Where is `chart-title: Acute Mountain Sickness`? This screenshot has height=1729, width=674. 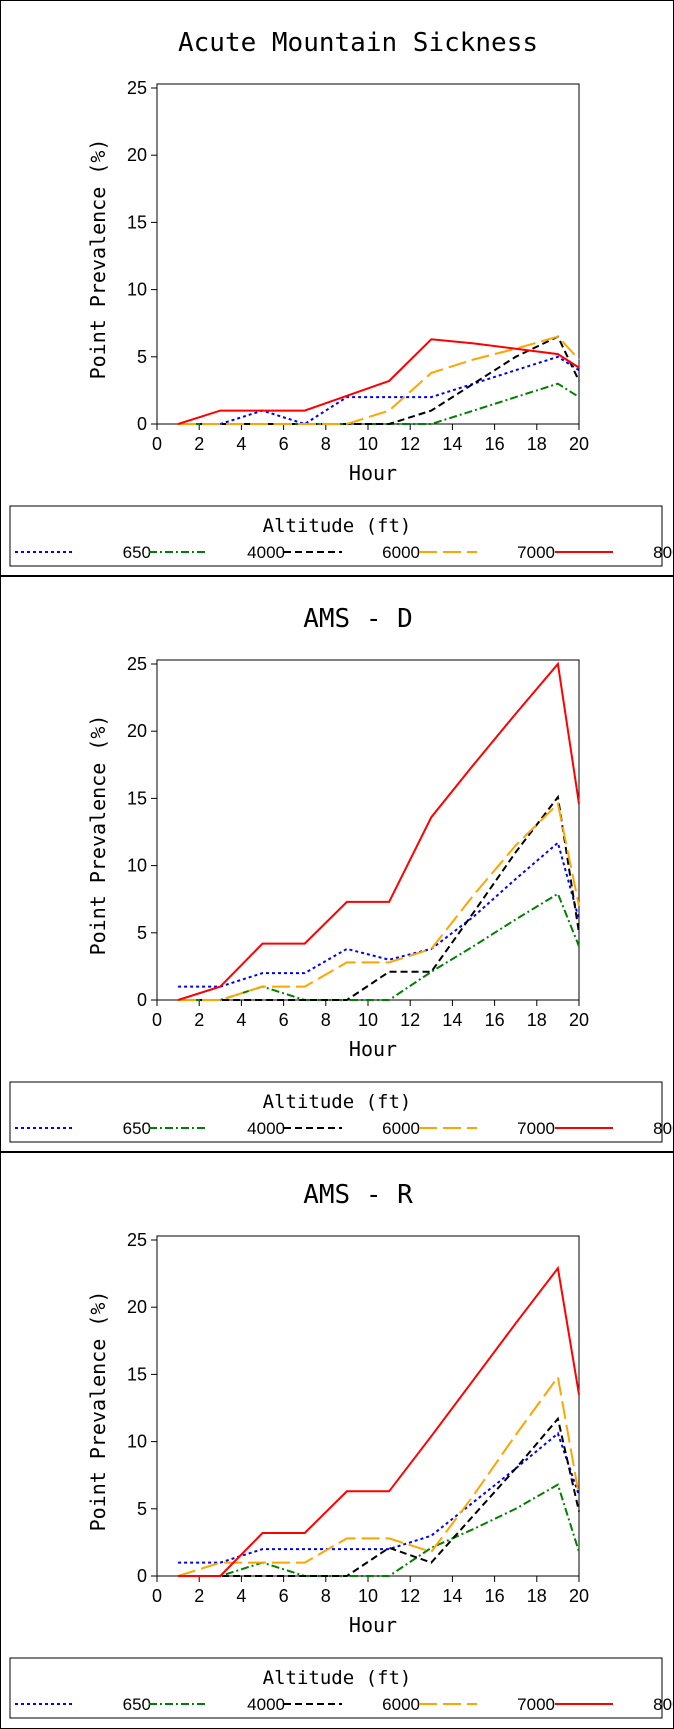
chart-title: Acute Mountain Sickness is located at coordinates (358, 43).